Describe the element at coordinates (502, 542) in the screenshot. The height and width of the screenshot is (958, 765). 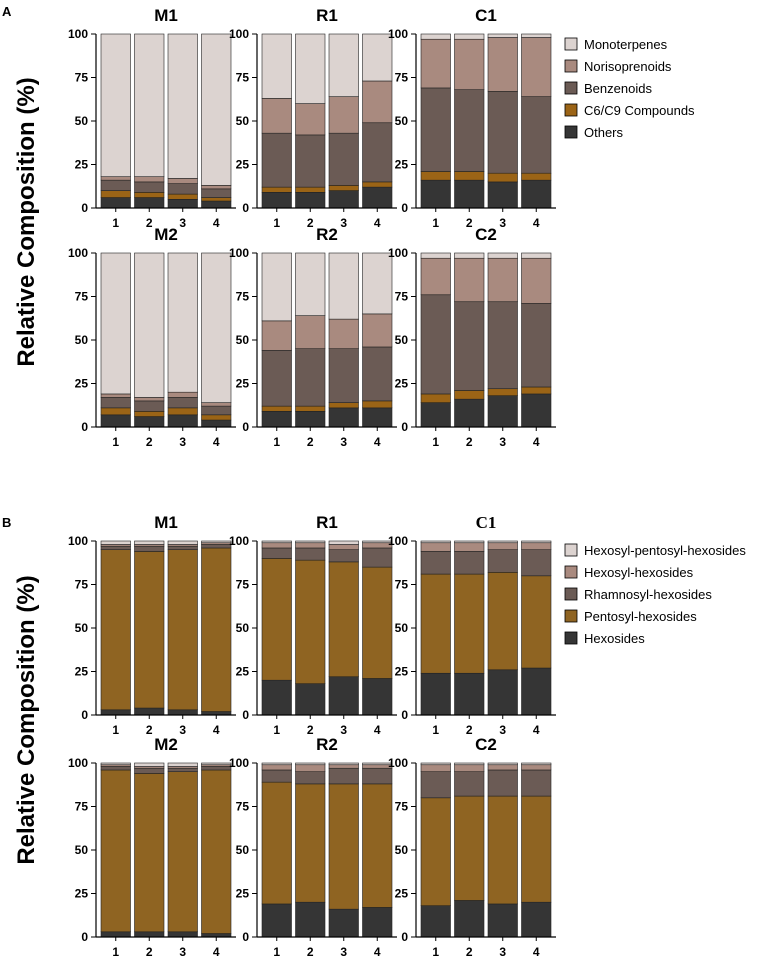
I see `chart-b-c1-bar-3-hexosyl-pentosyl-hexosides` at that location.